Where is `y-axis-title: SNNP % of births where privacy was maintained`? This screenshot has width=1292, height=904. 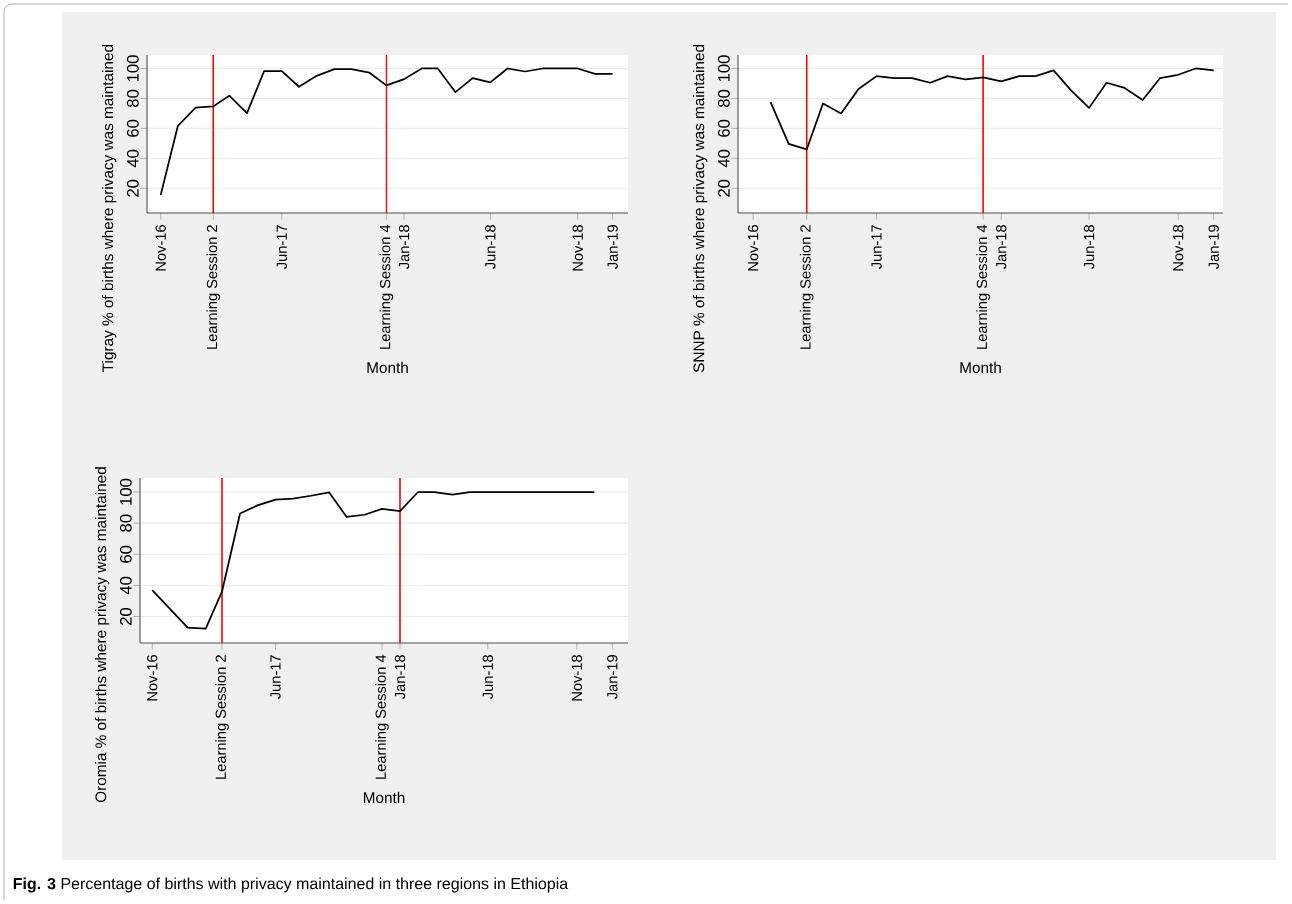
y-axis-title: SNNP % of births where privacy was maintained is located at coordinates (700, 208).